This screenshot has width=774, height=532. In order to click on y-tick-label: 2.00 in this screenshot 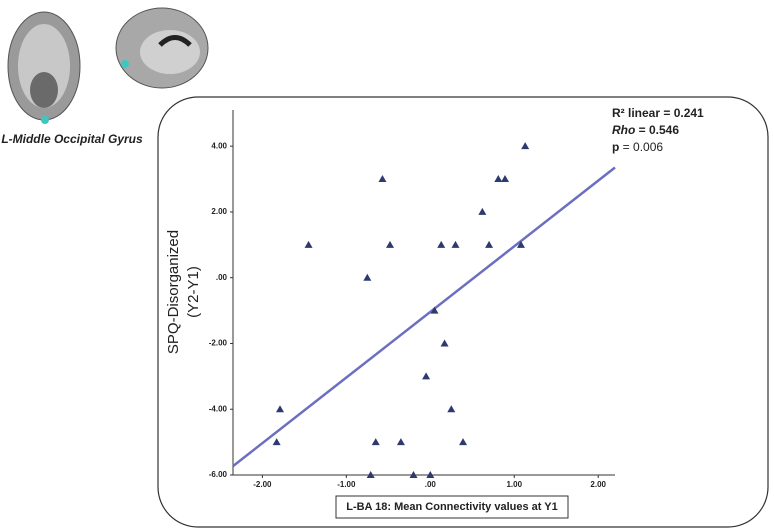, I will do `click(219, 211)`.